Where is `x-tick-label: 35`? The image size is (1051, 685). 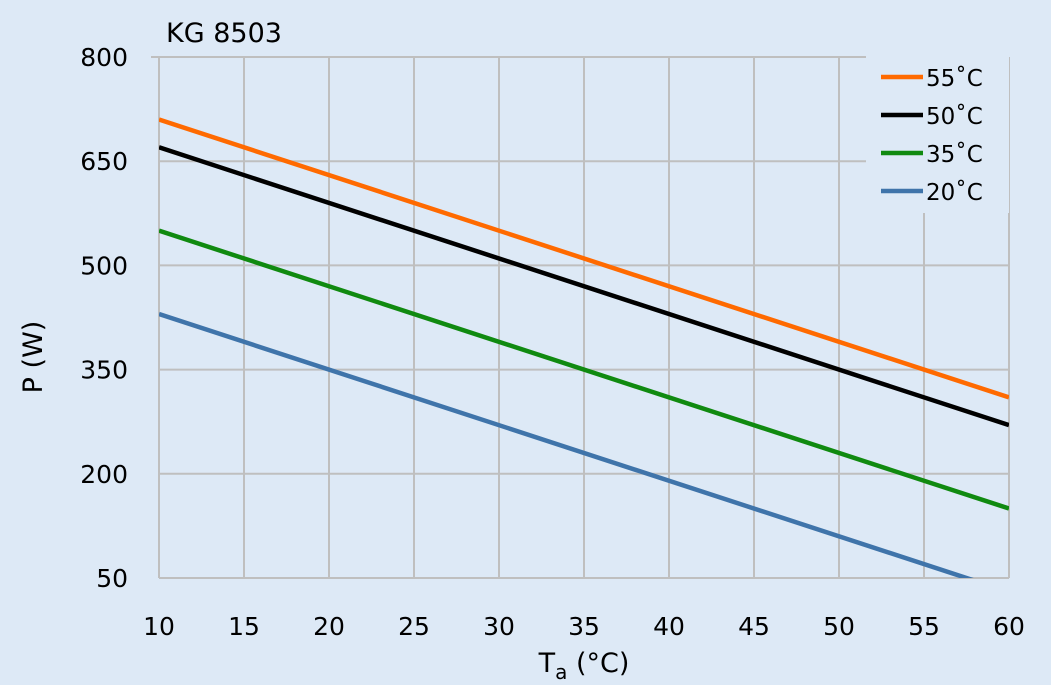 x-tick-label: 35 is located at coordinates (584, 626).